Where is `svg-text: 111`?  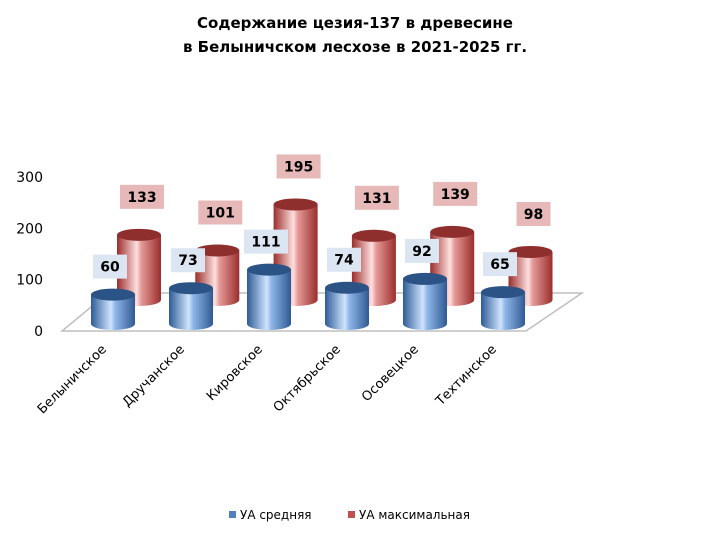
svg-text: 111 is located at coordinates (265, 243).